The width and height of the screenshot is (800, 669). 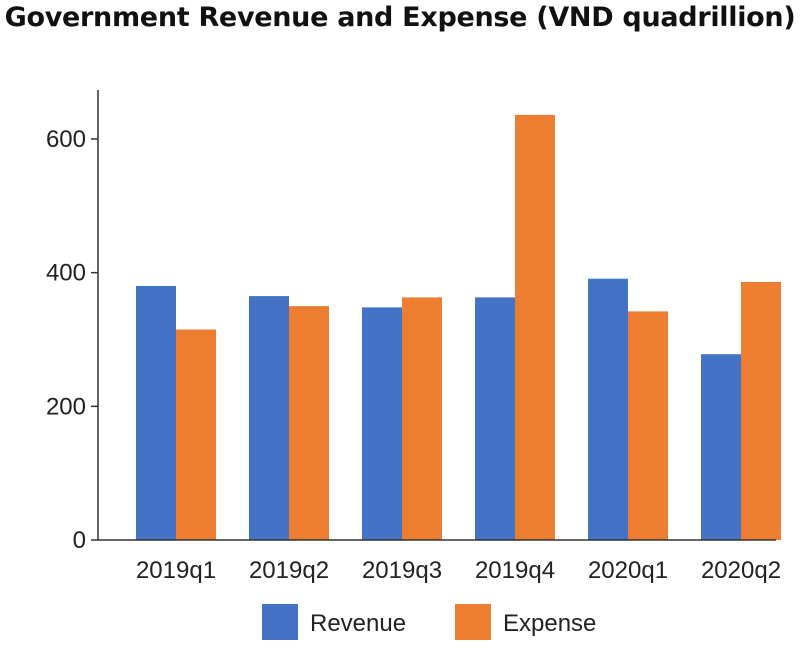 I want to click on bar-revenue-2019q4, so click(x=495, y=418).